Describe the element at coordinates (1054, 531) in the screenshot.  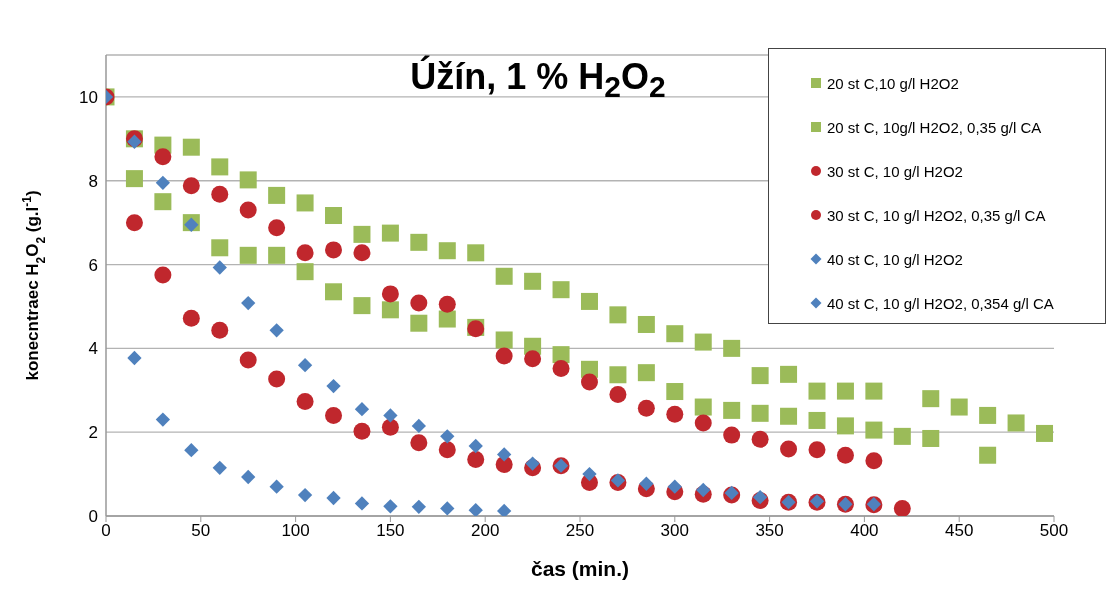
I see `x-tick-label: 500` at that location.